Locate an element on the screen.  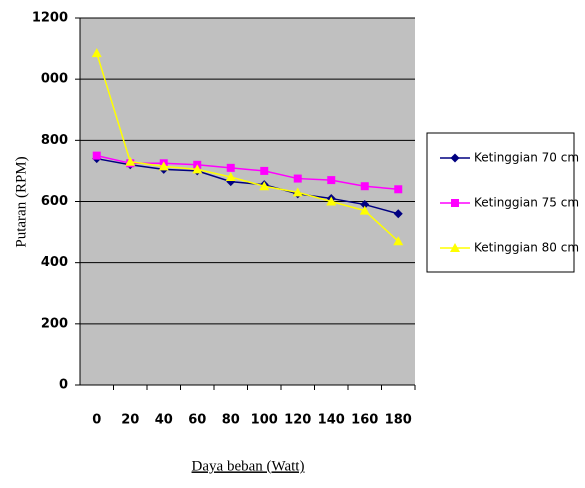
x-tick-label: 100 is located at coordinates (264, 420).